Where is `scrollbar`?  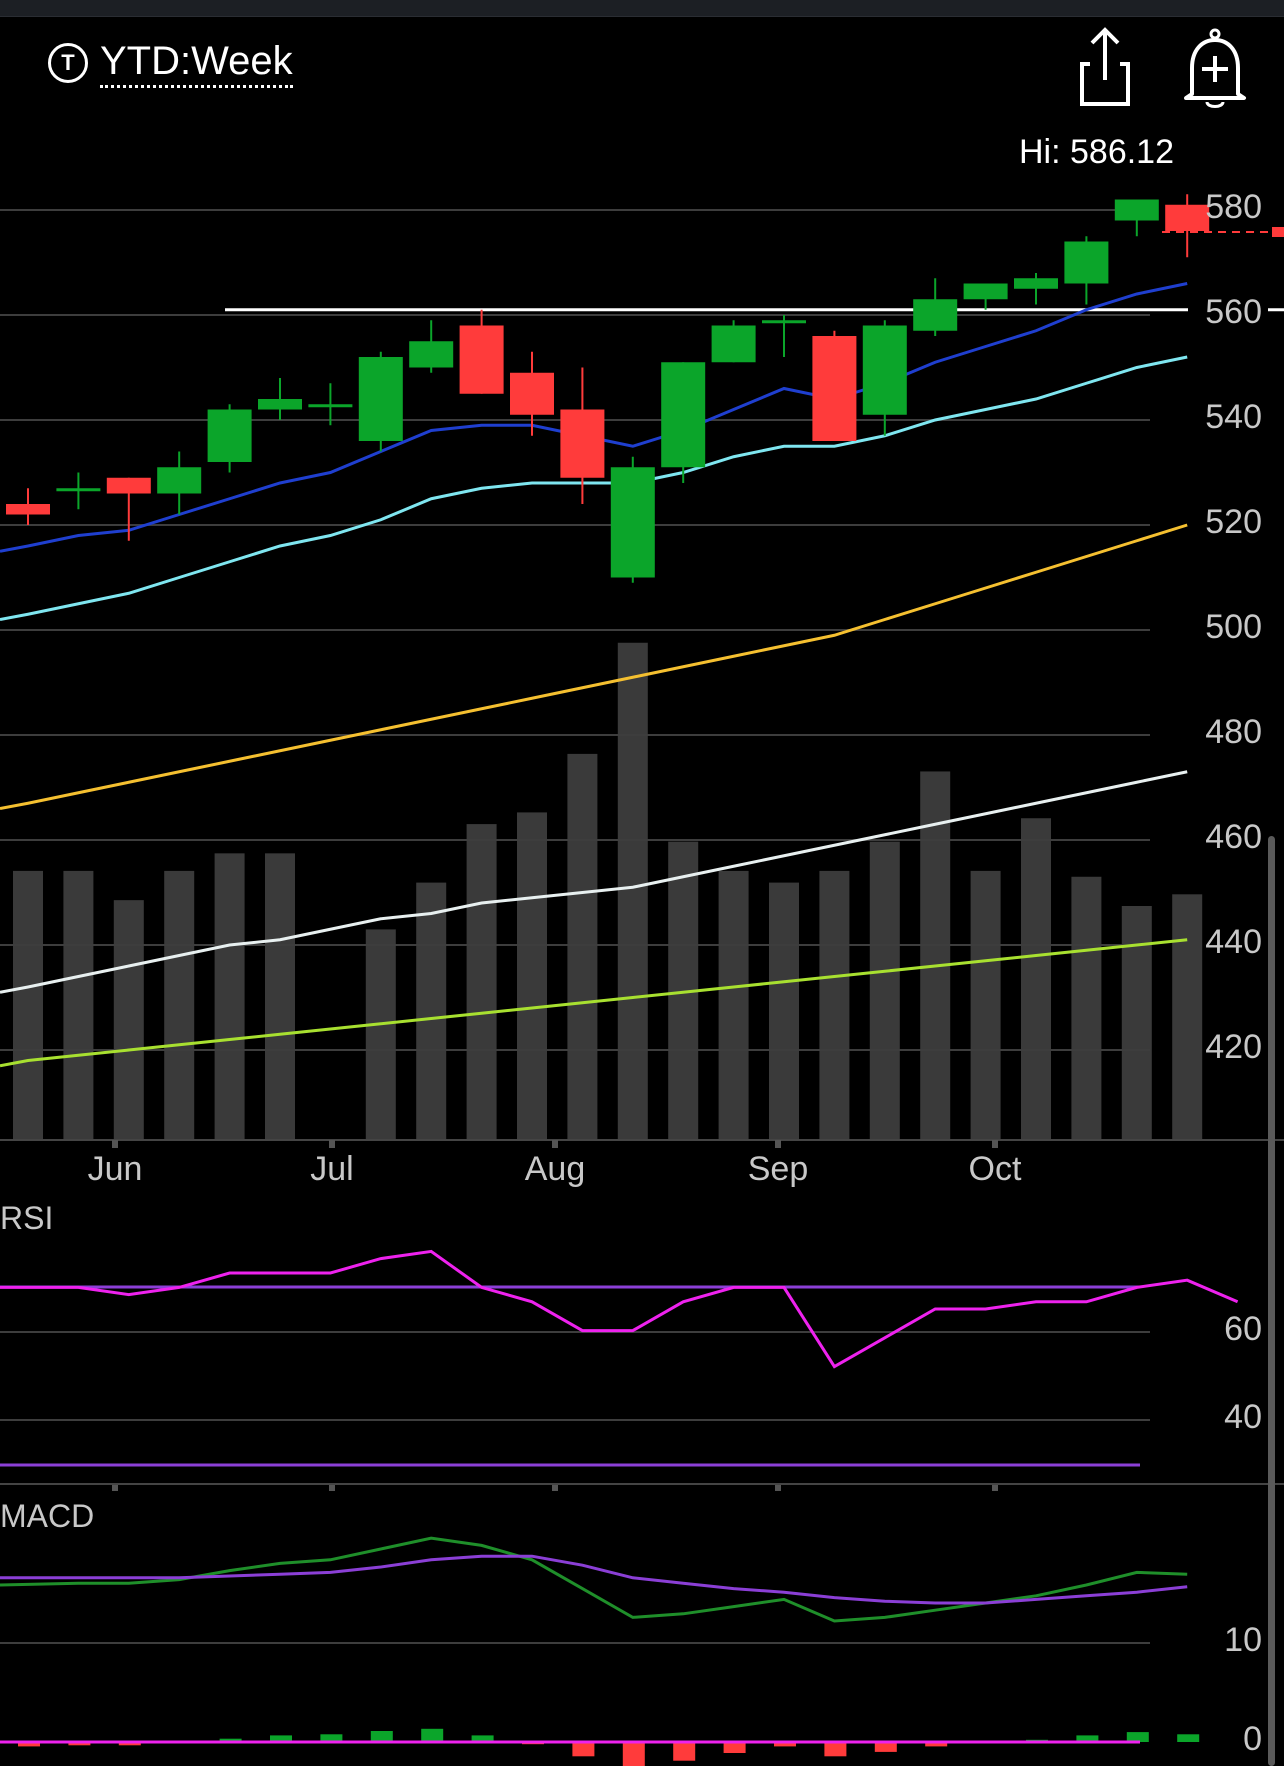 scrollbar is located at coordinates (1271, 1301).